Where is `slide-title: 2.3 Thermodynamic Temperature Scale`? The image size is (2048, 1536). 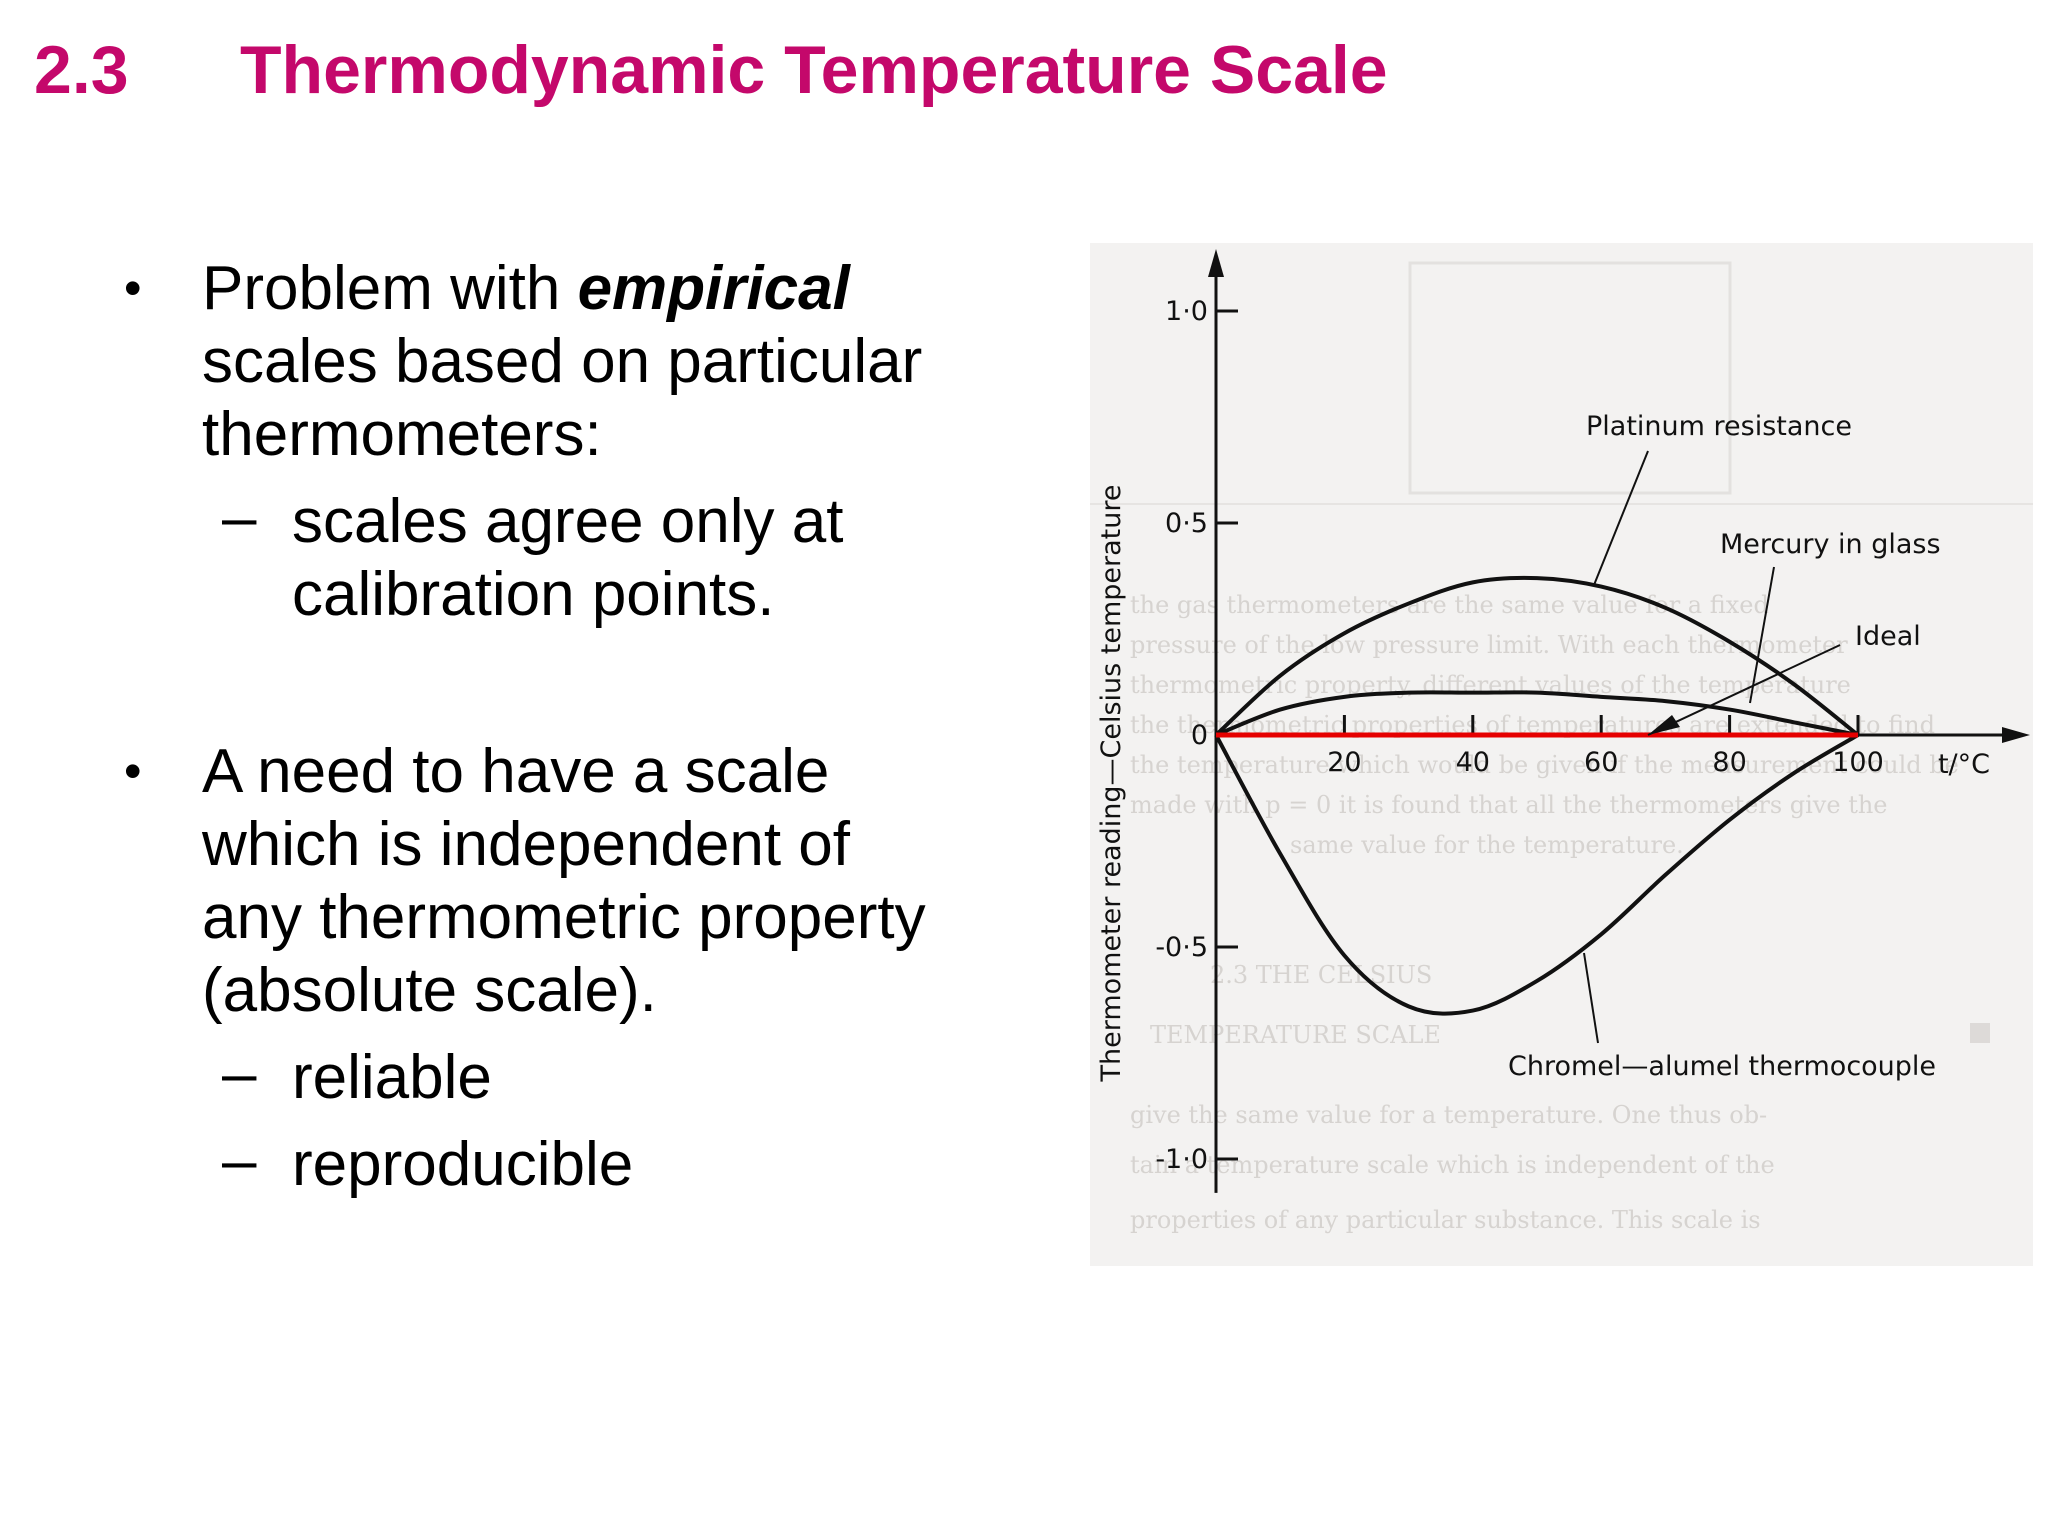 slide-title: 2.3 Thermodynamic Temperature Scale is located at coordinates (711, 70).